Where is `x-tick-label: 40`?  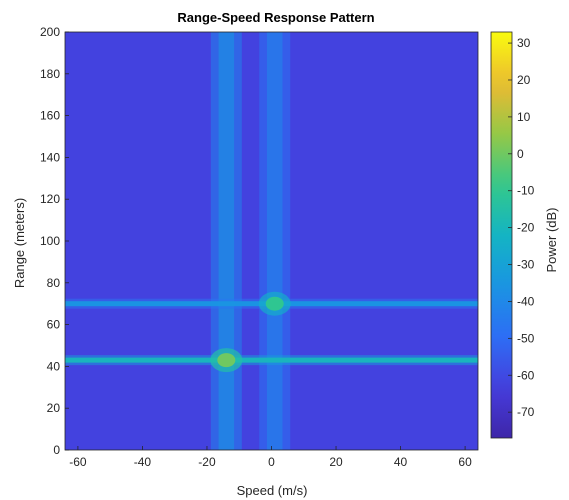 x-tick-label: 40 is located at coordinates (401, 462).